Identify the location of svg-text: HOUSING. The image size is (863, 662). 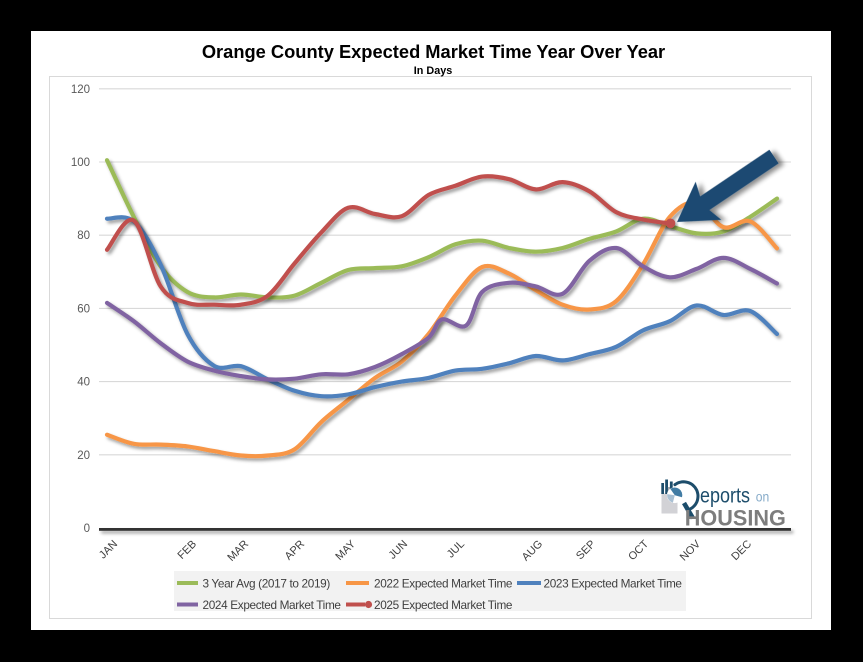
(735, 517).